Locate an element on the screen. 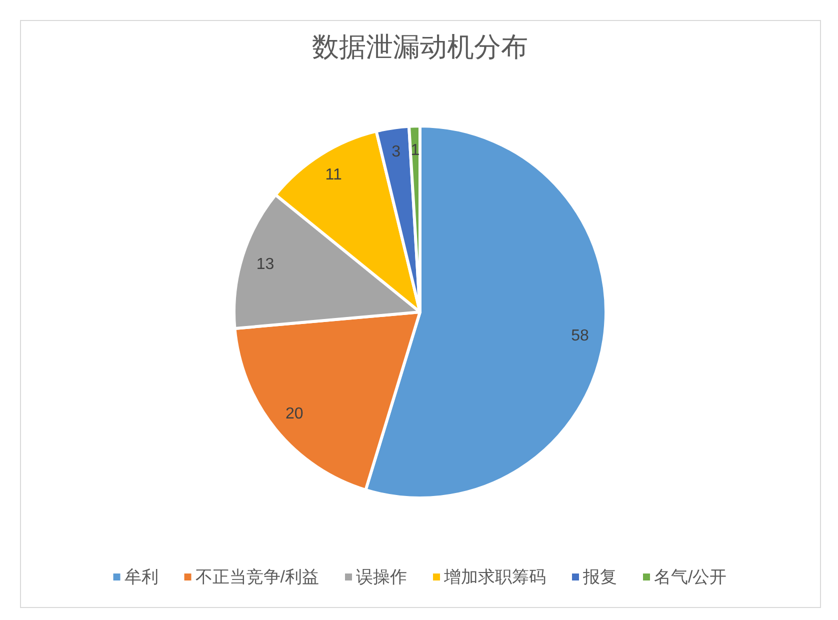 The width and height of the screenshot is (838, 620). title: 数据泄漏动机分布 is located at coordinates (420, 47).